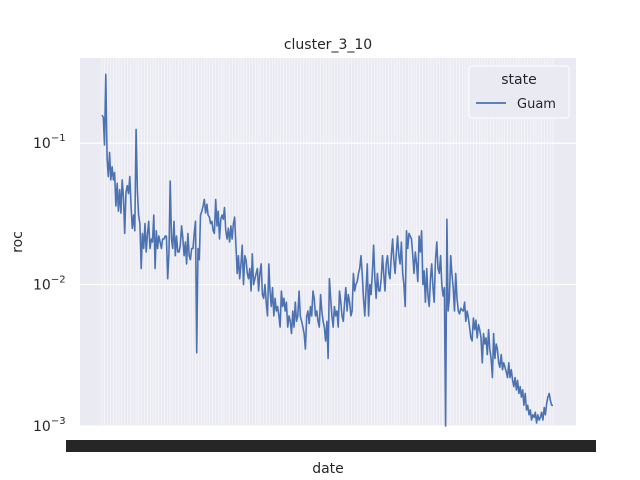 The image size is (640, 480). I want to click on y-tick-labels: 10⁻¹ 10⁻² 10⁻³, so click(49, 284).